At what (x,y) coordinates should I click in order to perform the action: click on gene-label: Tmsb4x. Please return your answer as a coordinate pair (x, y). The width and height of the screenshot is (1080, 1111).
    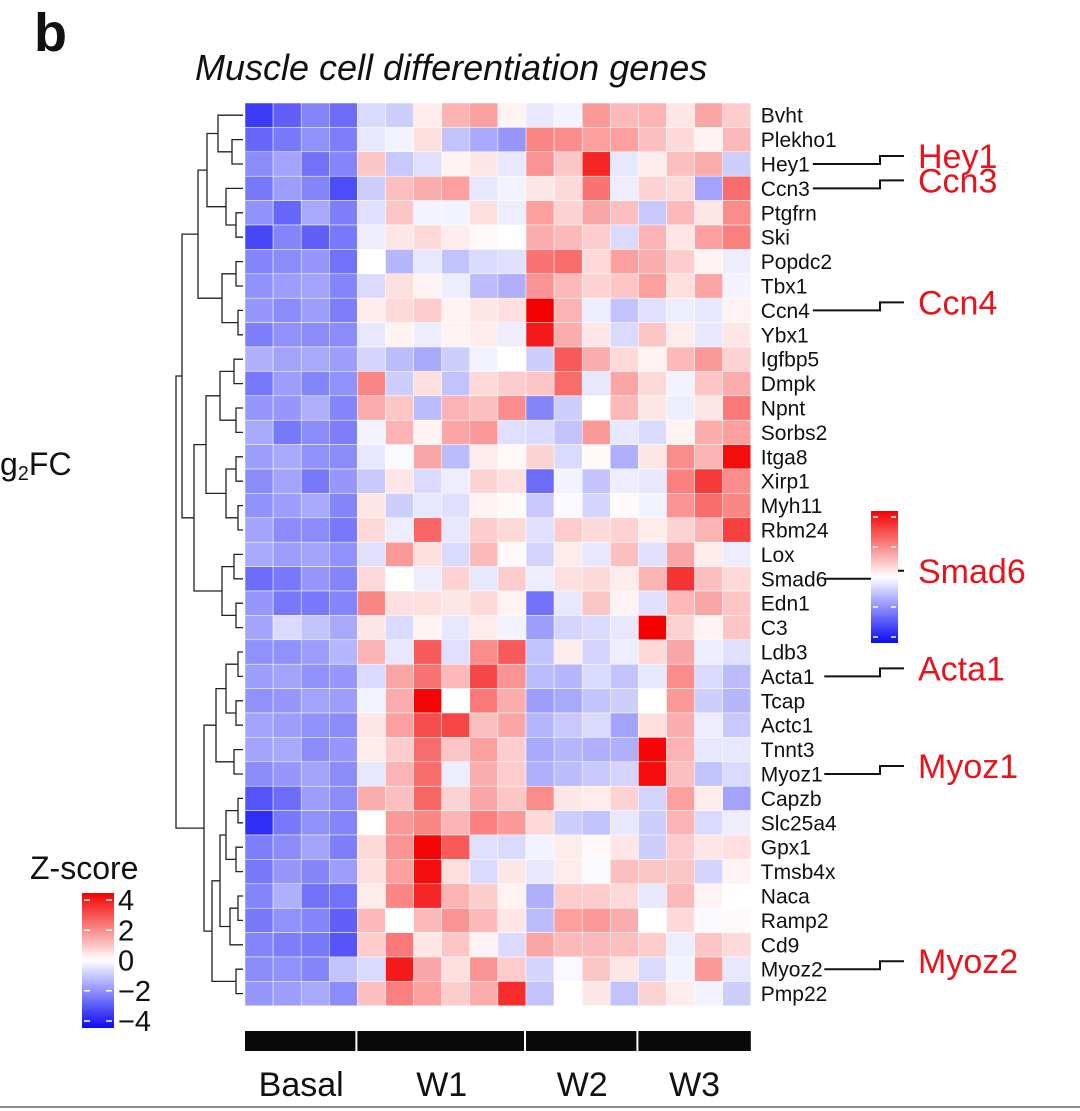
    Looking at the image, I should click on (798, 872).